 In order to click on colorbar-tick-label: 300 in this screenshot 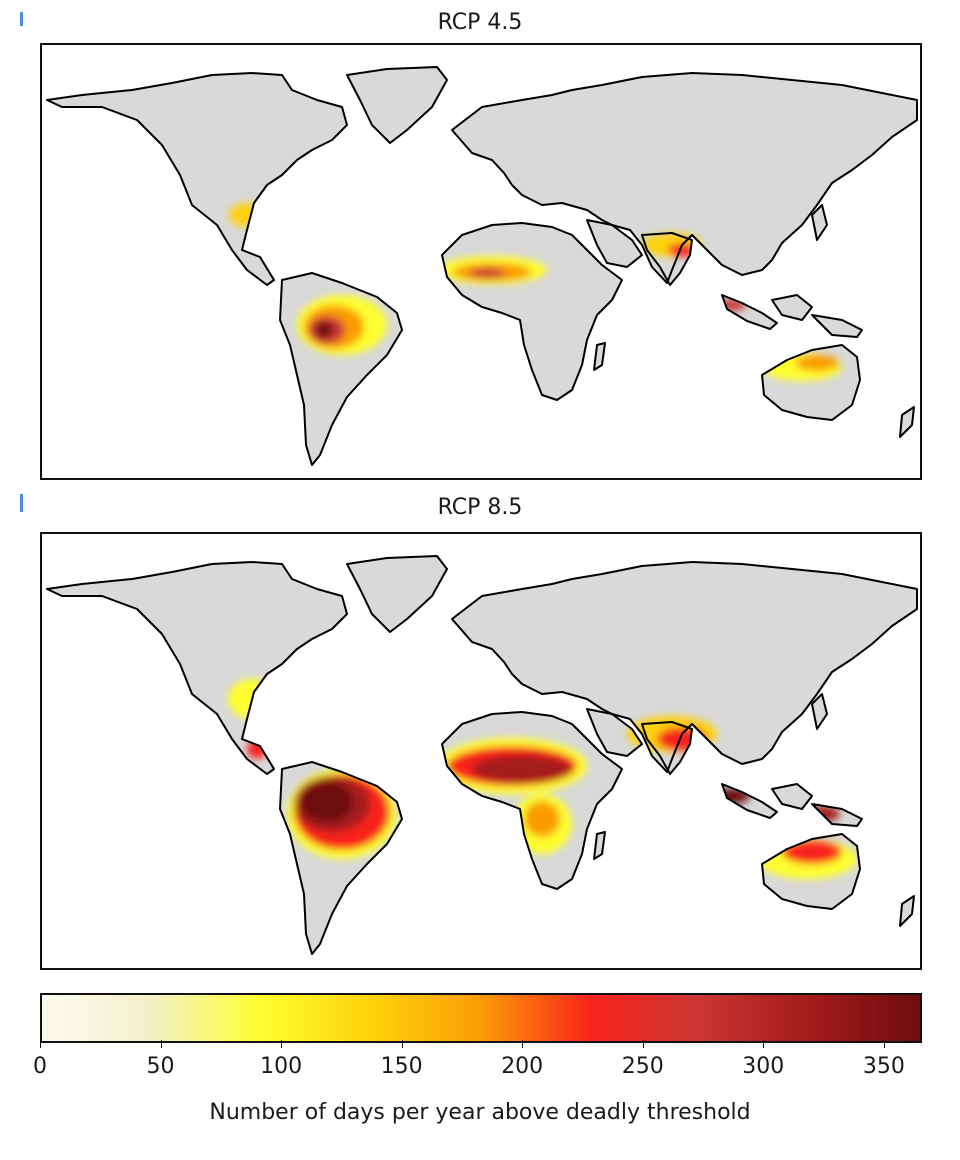, I will do `click(763, 1066)`.